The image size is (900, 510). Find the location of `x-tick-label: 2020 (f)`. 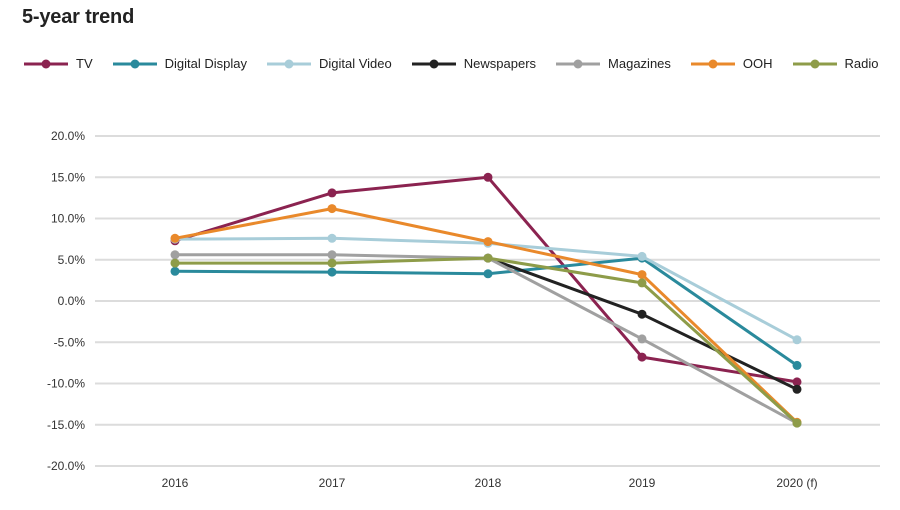

x-tick-label: 2020 (f) is located at coordinates (796, 483).